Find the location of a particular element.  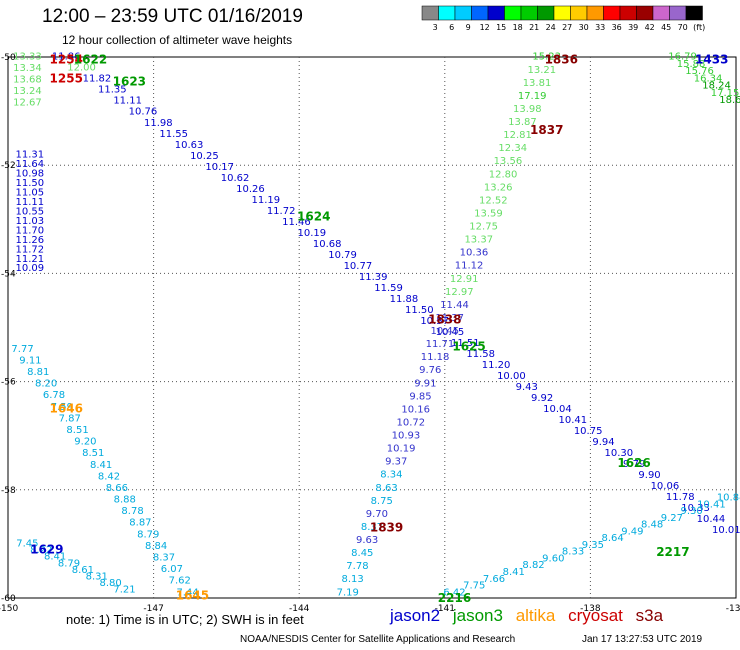

swh-value: 8.37 is located at coordinates (164, 558).